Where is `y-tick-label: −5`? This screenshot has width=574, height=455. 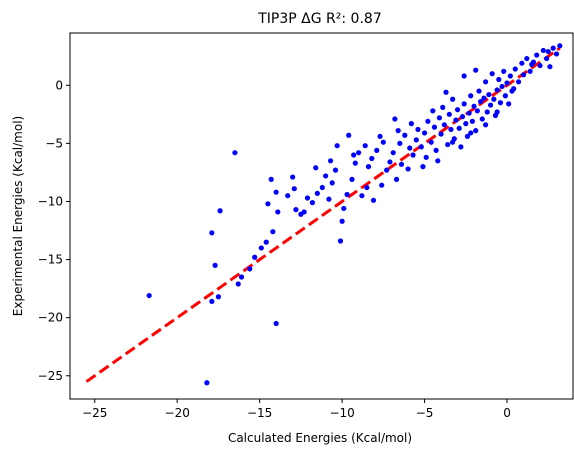 y-tick-label: −5 is located at coordinates (54, 143).